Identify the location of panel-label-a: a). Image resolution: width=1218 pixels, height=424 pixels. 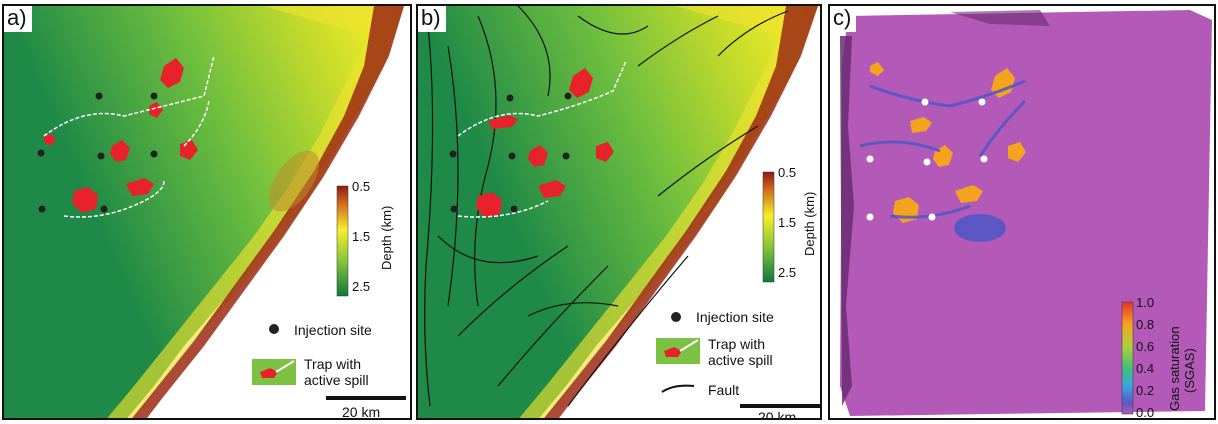
(18, 19).